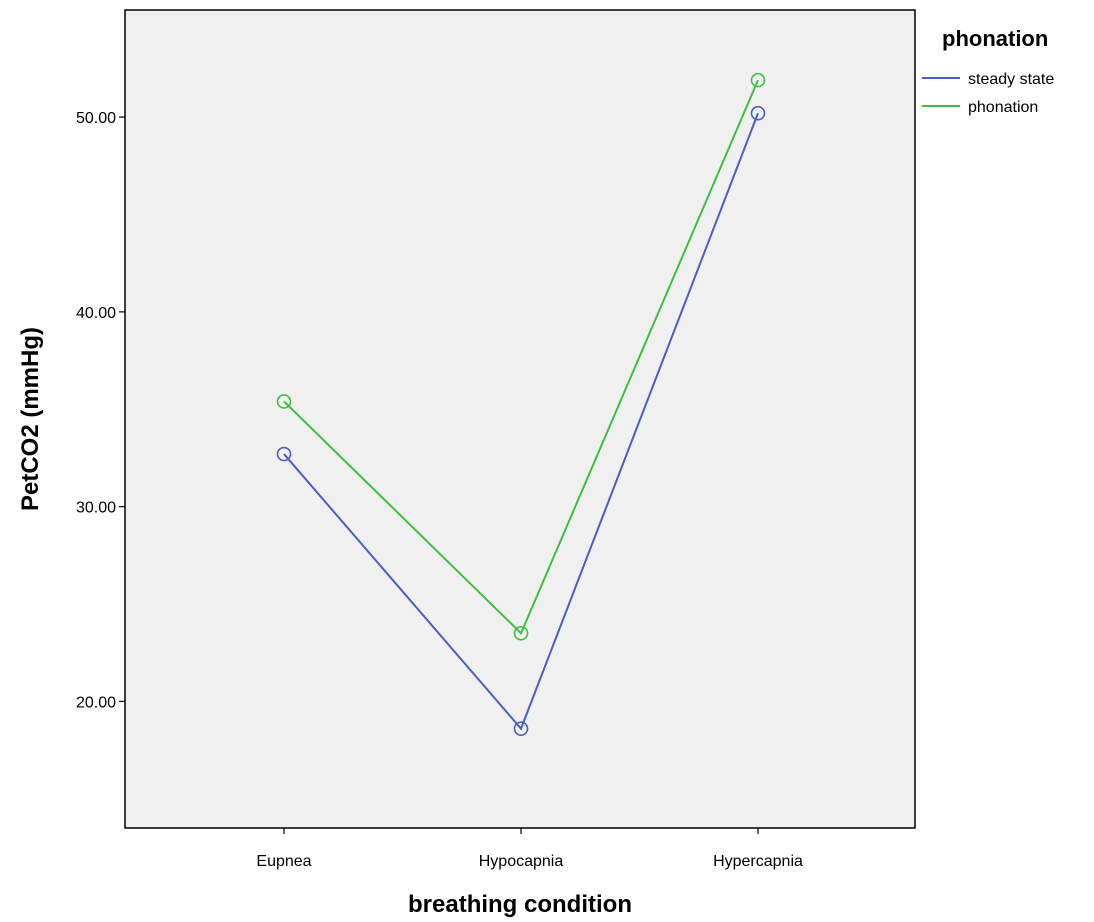  Describe the element at coordinates (995, 38) in the screenshot. I see `legend-title: phonation` at that location.